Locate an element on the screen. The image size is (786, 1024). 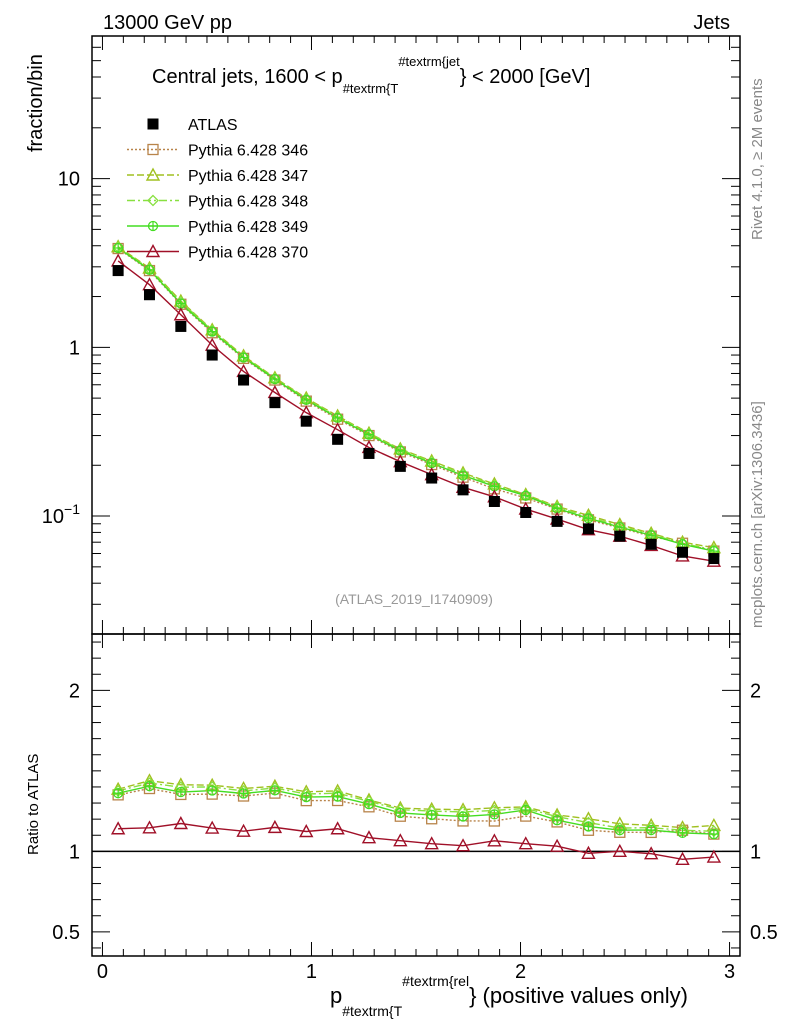
y-tick-label-base: 1 is located at coordinates (74, 348).